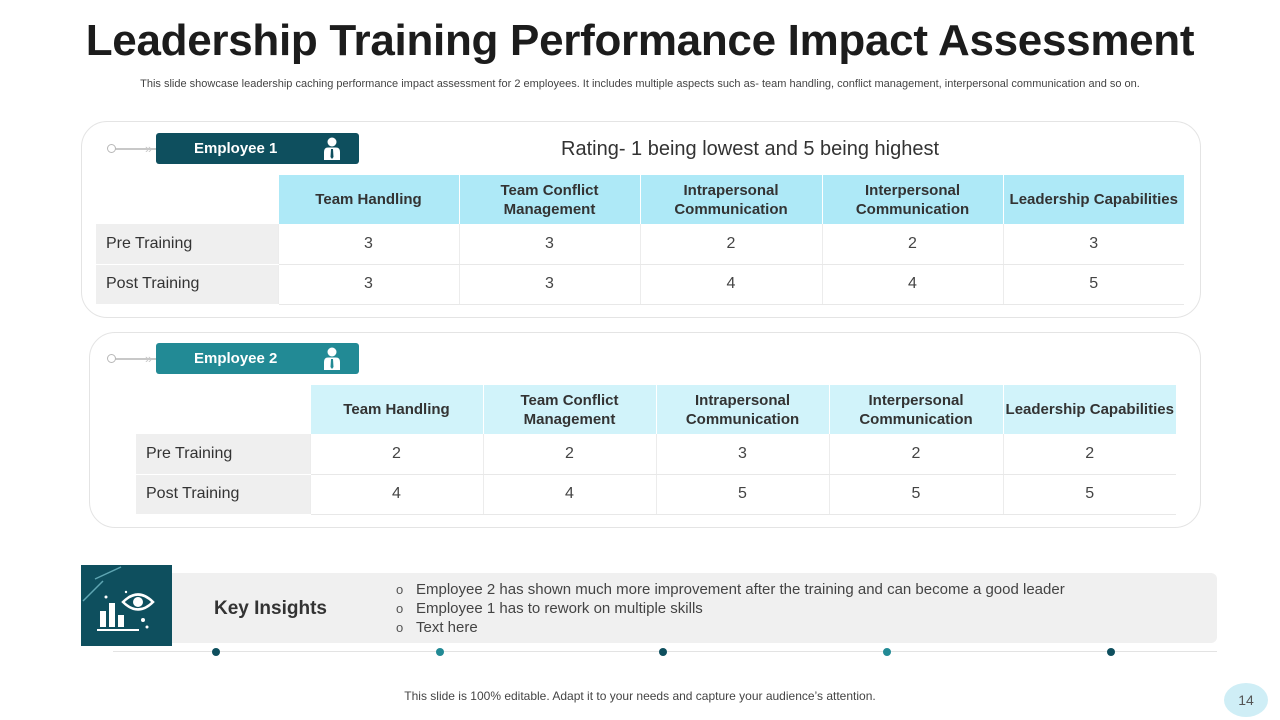 The image size is (1280, 720). What do you see at coordinates (1246, 700) in the screenshot?
I see `page-number: 14` at bounding box center [1246, 700].